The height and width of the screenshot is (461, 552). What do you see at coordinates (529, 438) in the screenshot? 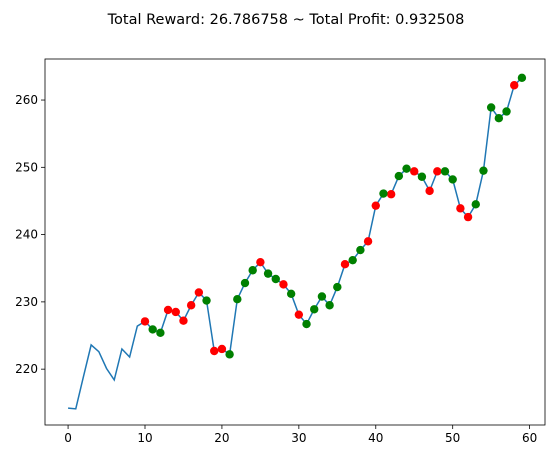
I see `x-tick-label: 60` at bounding box center [529, 438].